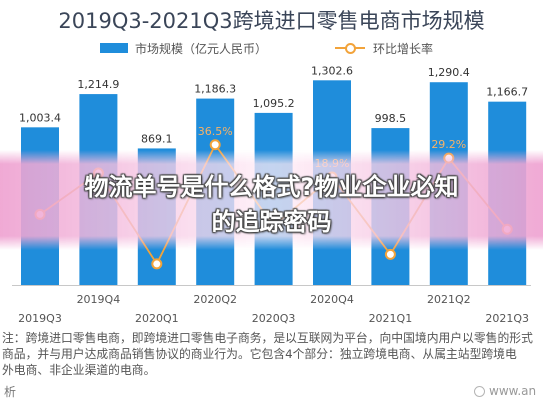 Image resolution: width=543 pixels, height=408 pixels. I want to click on site-logo-icon, so click(479, 391).